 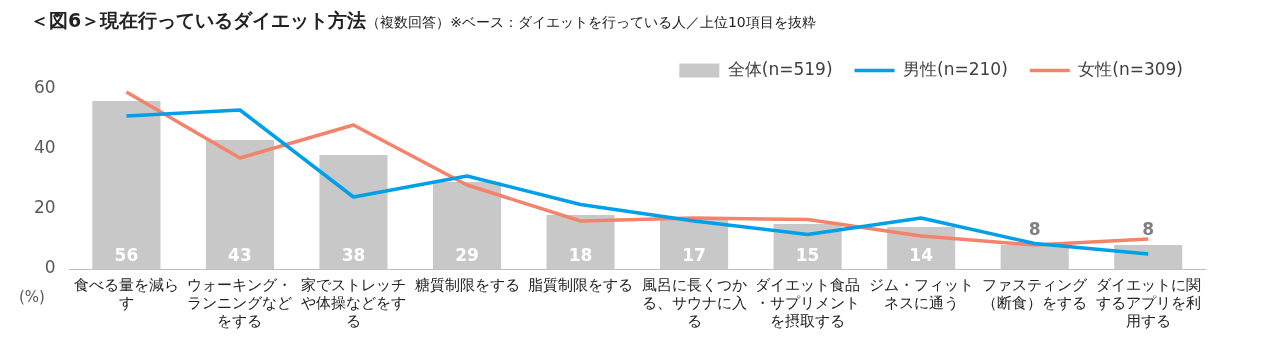 I want to click on legend-label: 女性(n=309), so click(x=1130, y=68).